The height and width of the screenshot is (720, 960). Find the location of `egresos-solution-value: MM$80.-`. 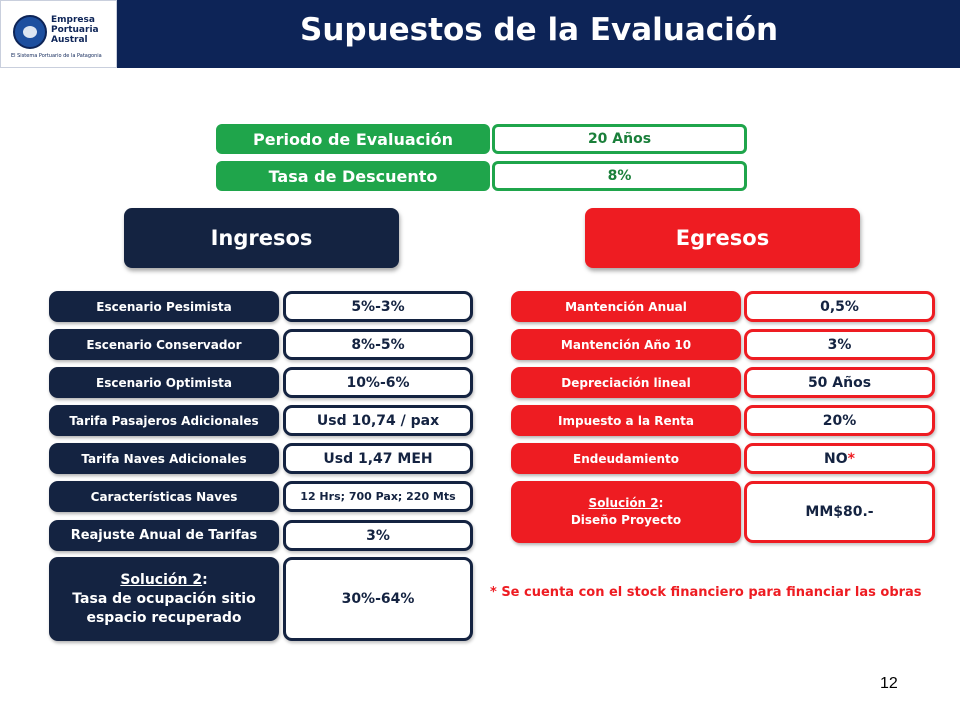

egresos-solution-value: MM$80.- is located at coordinates (839, 512).